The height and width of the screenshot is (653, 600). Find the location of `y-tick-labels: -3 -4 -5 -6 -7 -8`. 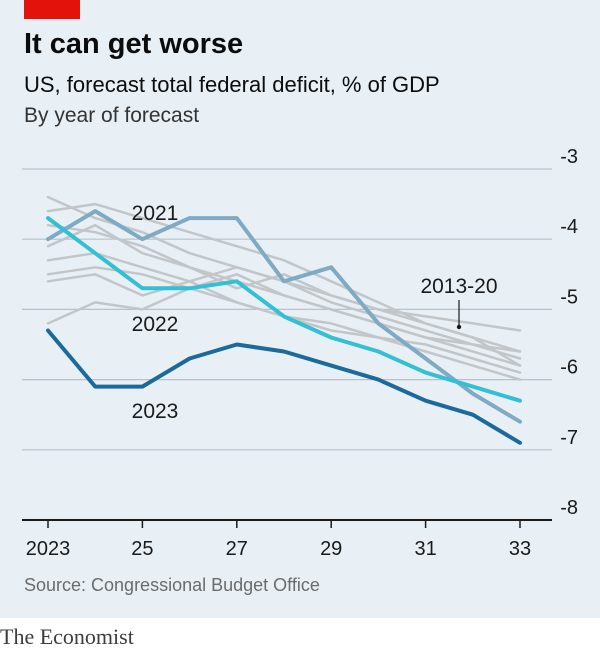

y-tick-labels: -3 -4 -5 -6 -7 -8 is located at coordinates (569, 332).